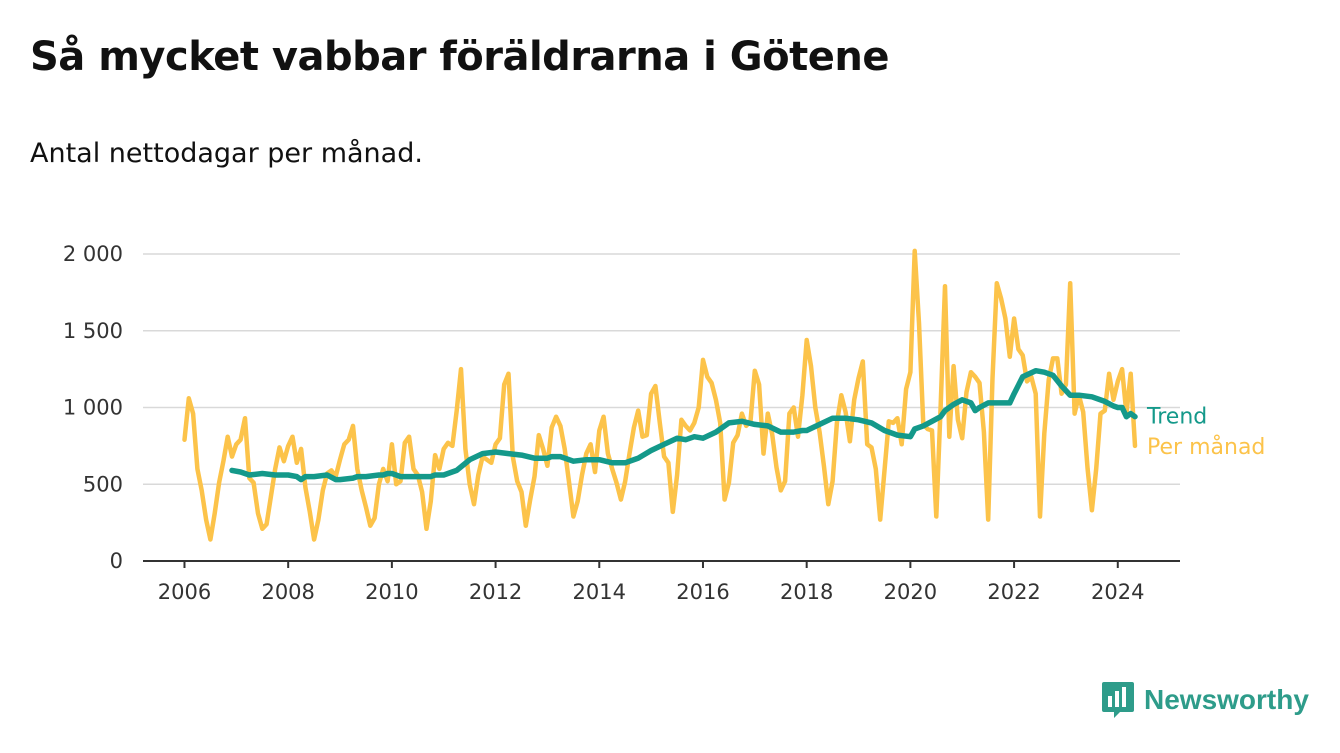 This screenshot has height=753, width=1340. I want to click on series-label-monthly: Per månad, so click(1206, 447).